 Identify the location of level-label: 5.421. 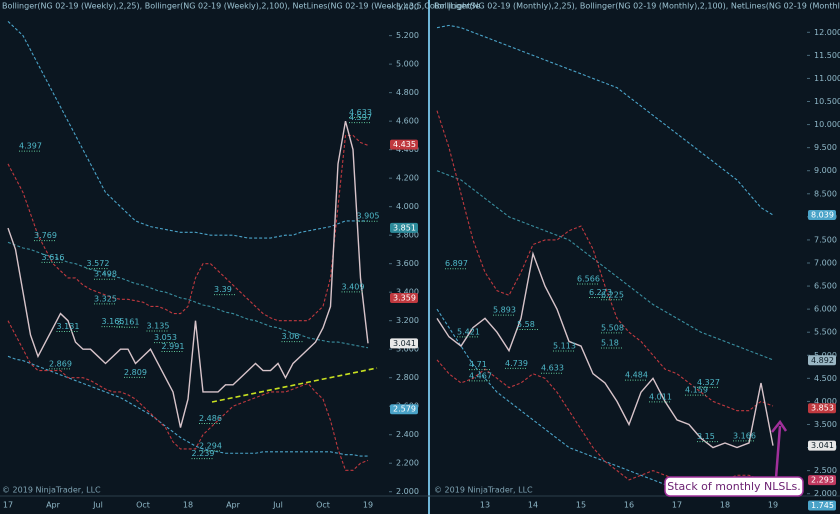
(468, 331).